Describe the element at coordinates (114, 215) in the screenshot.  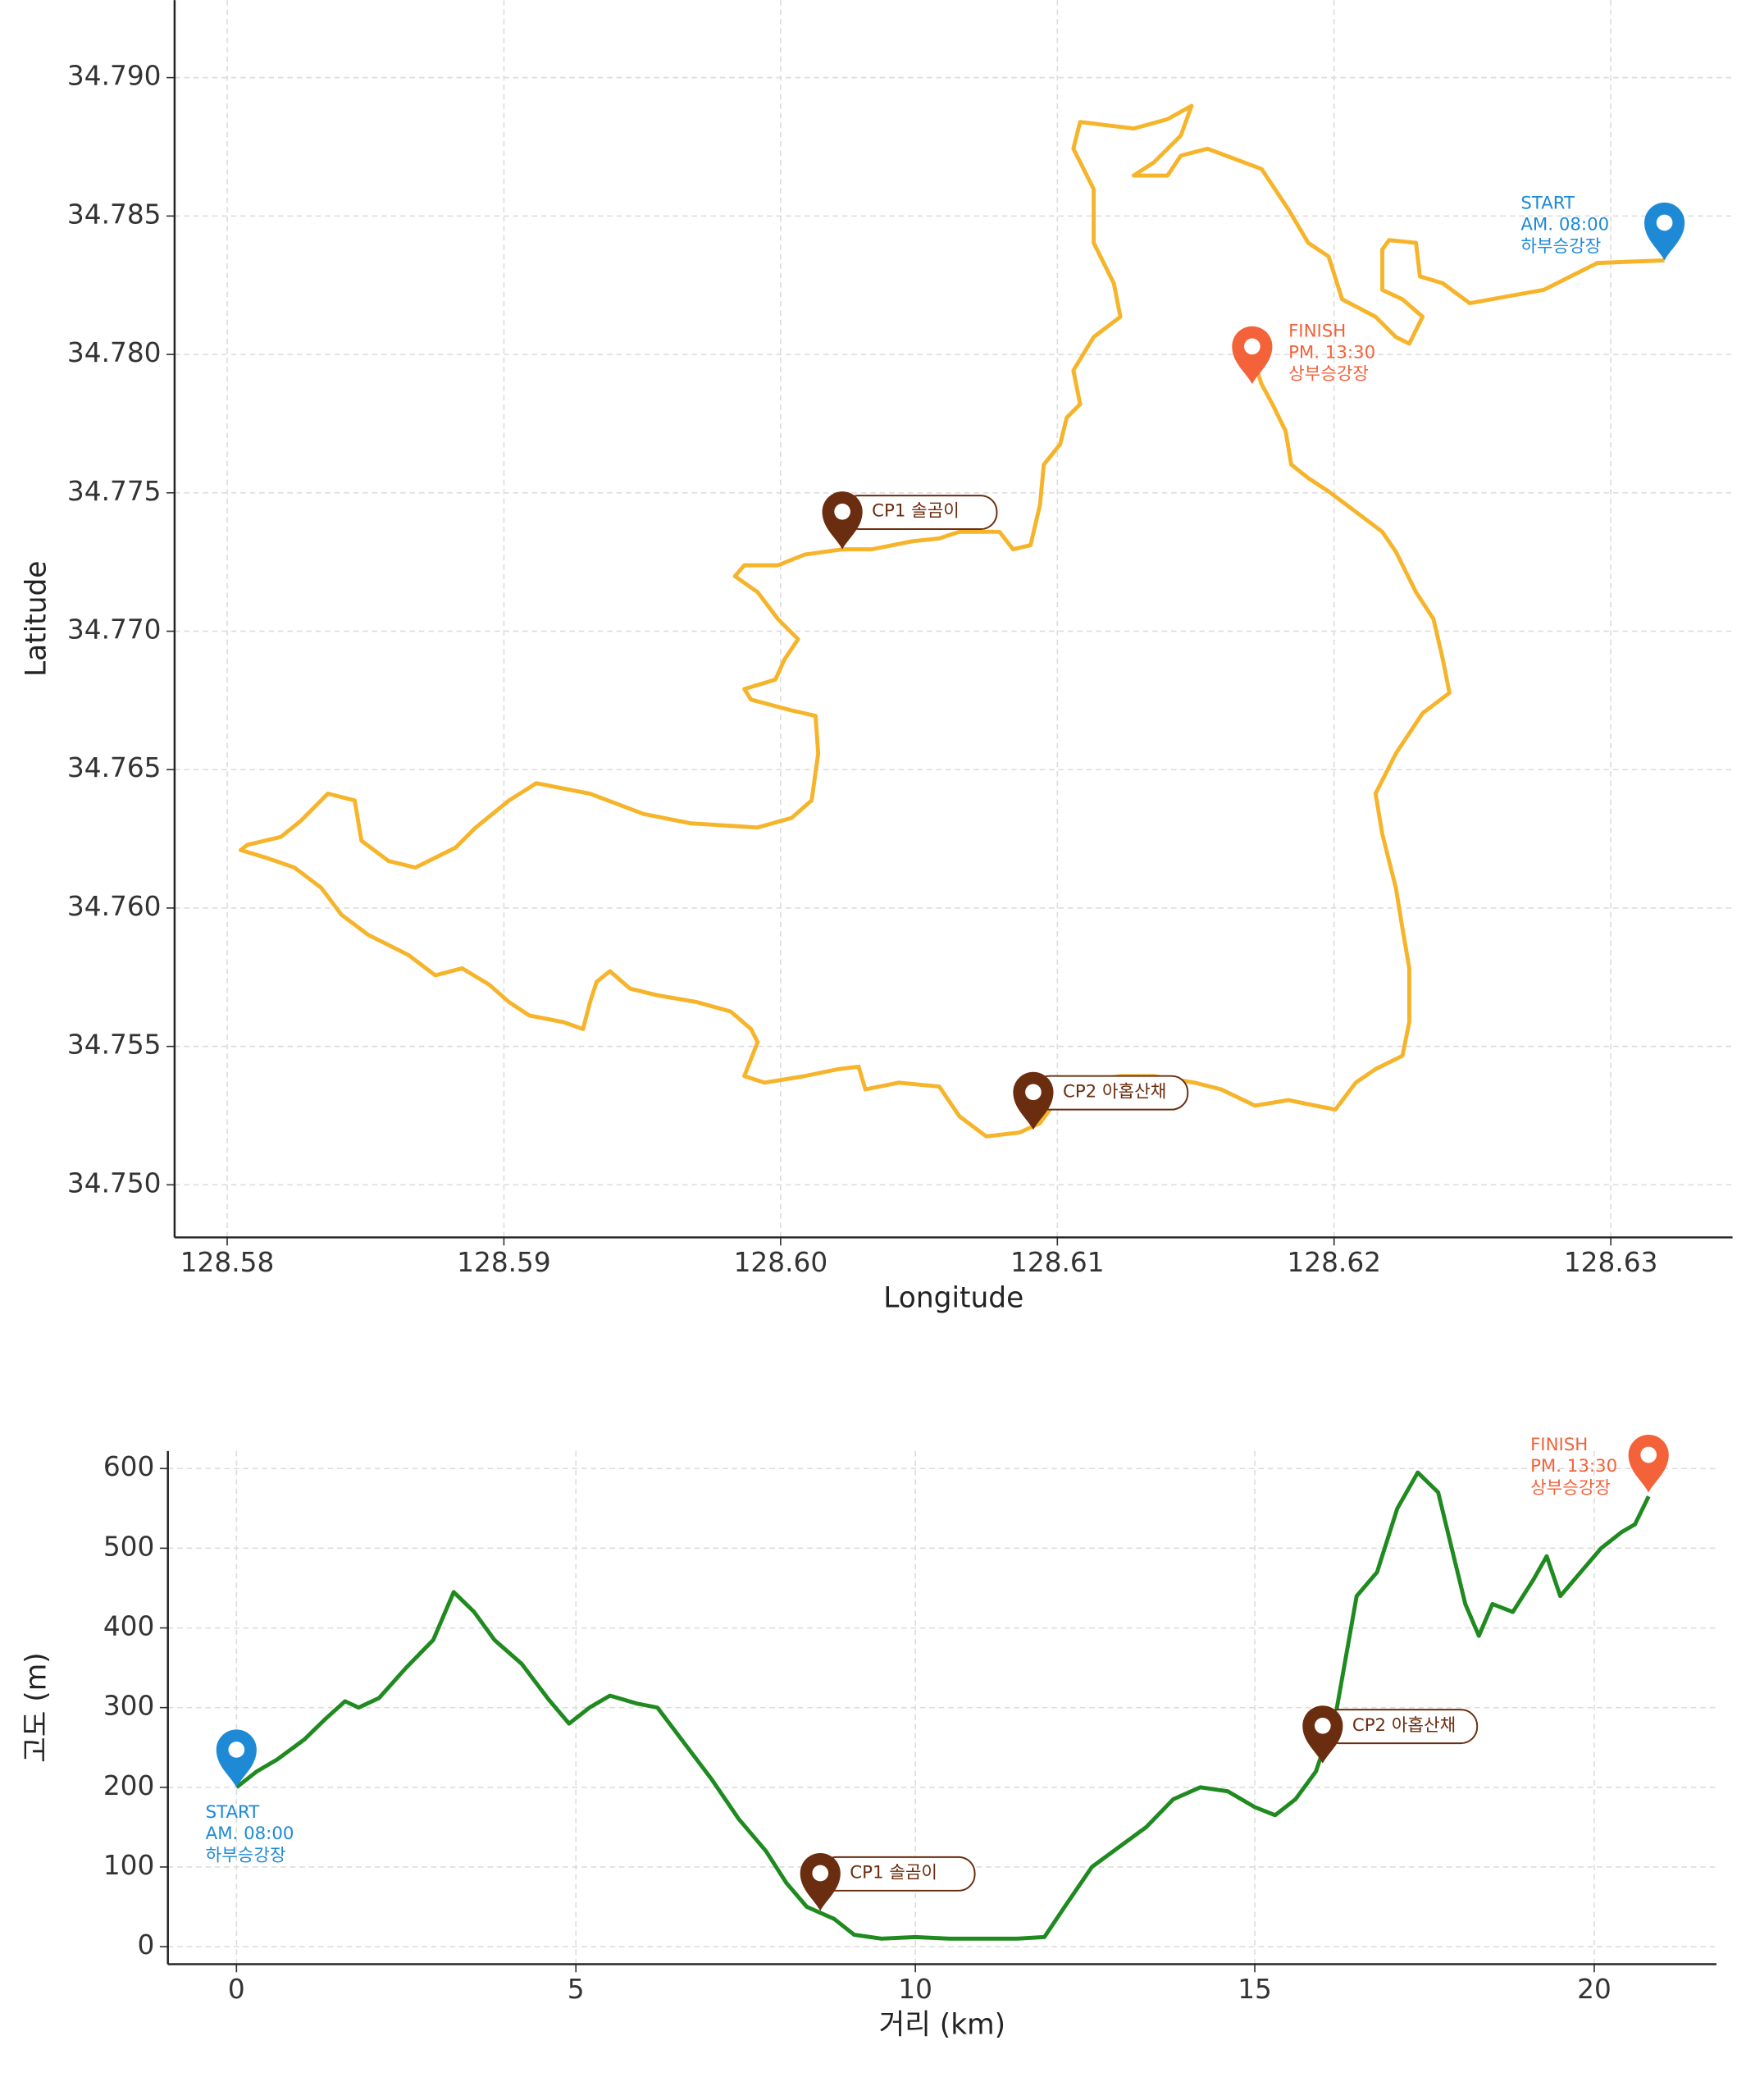
I see `y-tick-label: 34.785` at that location.